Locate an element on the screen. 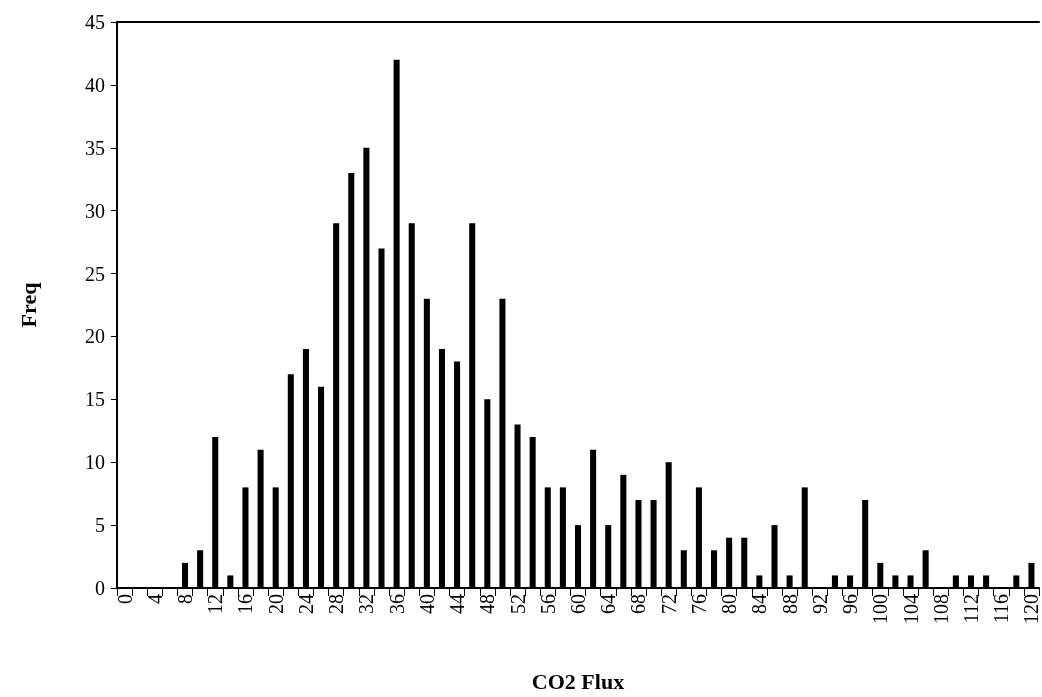  x-tick-label: 8 is located at coordinates (185, 599).